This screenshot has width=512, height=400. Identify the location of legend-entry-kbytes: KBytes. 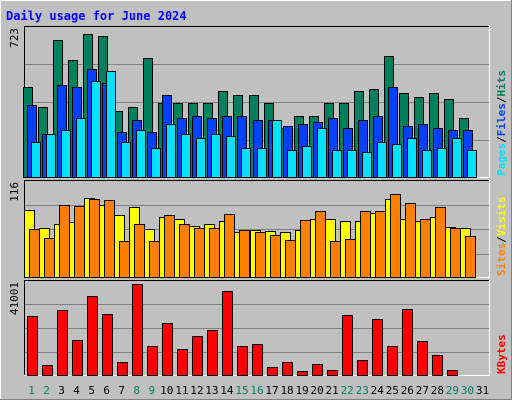
(501, 354).